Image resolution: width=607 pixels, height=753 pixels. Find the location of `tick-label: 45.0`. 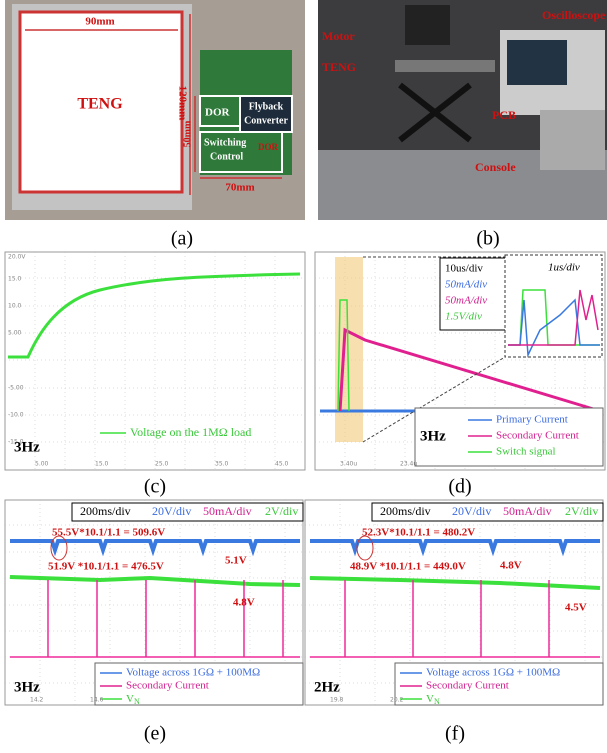

tick-label: 45.0 is located at coordinates (282, 464).